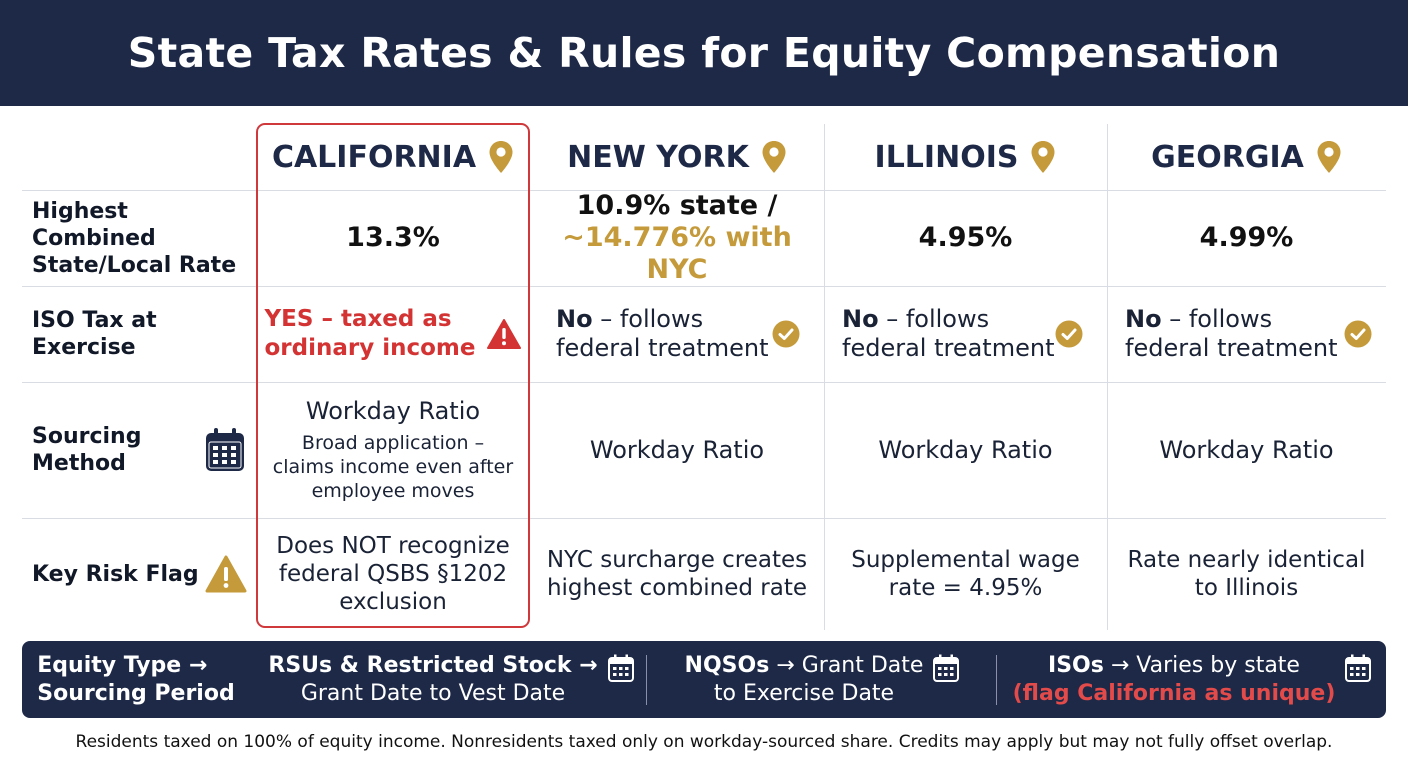 This screenshot has width=1408, height=768. Describe the element at coordinates (136, 679) in the screenshot. I see `bar-heading: Equity Type → Sourcing Period` at that location.